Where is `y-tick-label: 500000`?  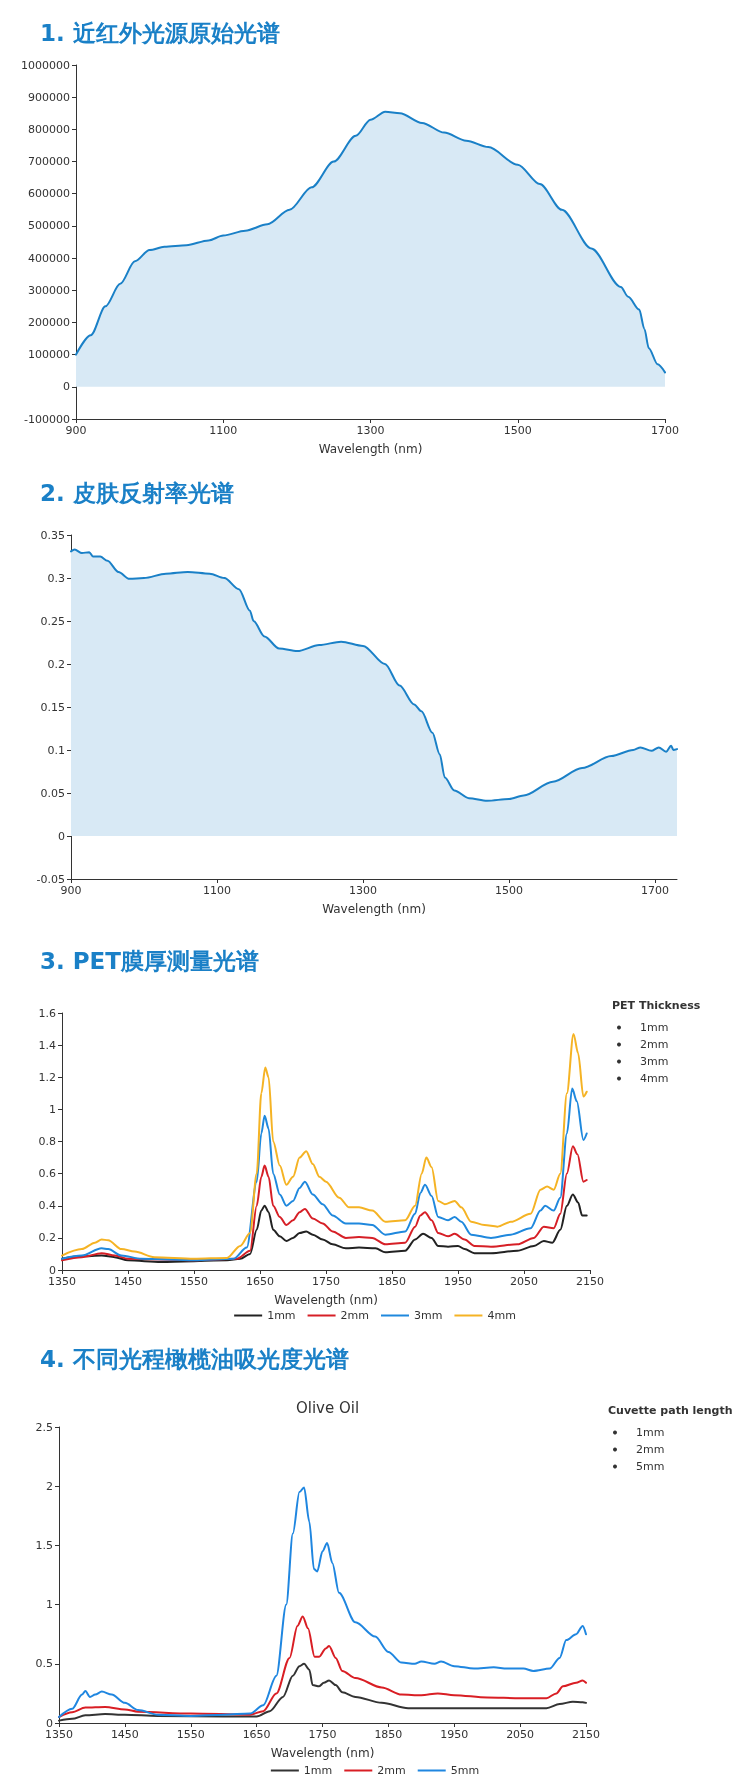 y-tick-label: 500000 is located at coordinates (49, 226).